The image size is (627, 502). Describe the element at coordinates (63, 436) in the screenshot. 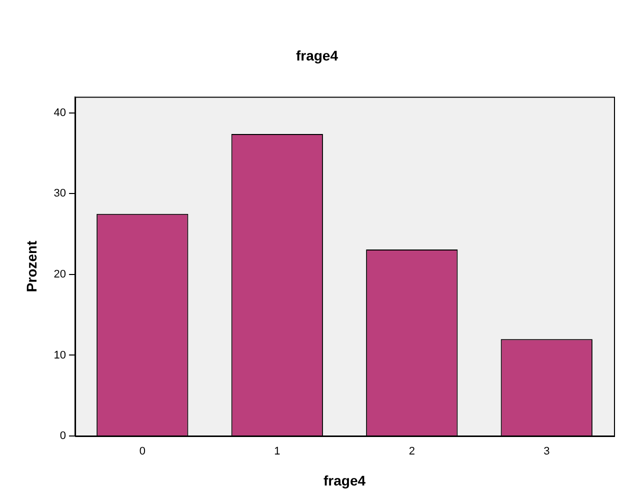

I see `y-tick-label: 0` at that location.